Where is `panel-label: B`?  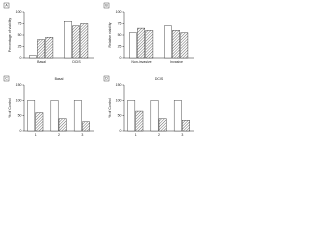 panel-label: B is located at coordinates (106, 6).